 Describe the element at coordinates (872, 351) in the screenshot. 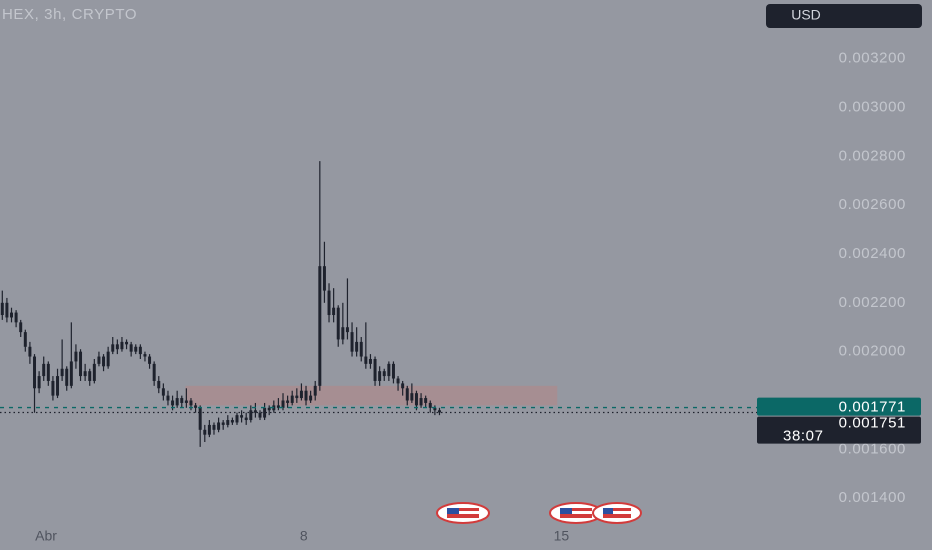

I see `y-tick-label: 0.002000` at that location.